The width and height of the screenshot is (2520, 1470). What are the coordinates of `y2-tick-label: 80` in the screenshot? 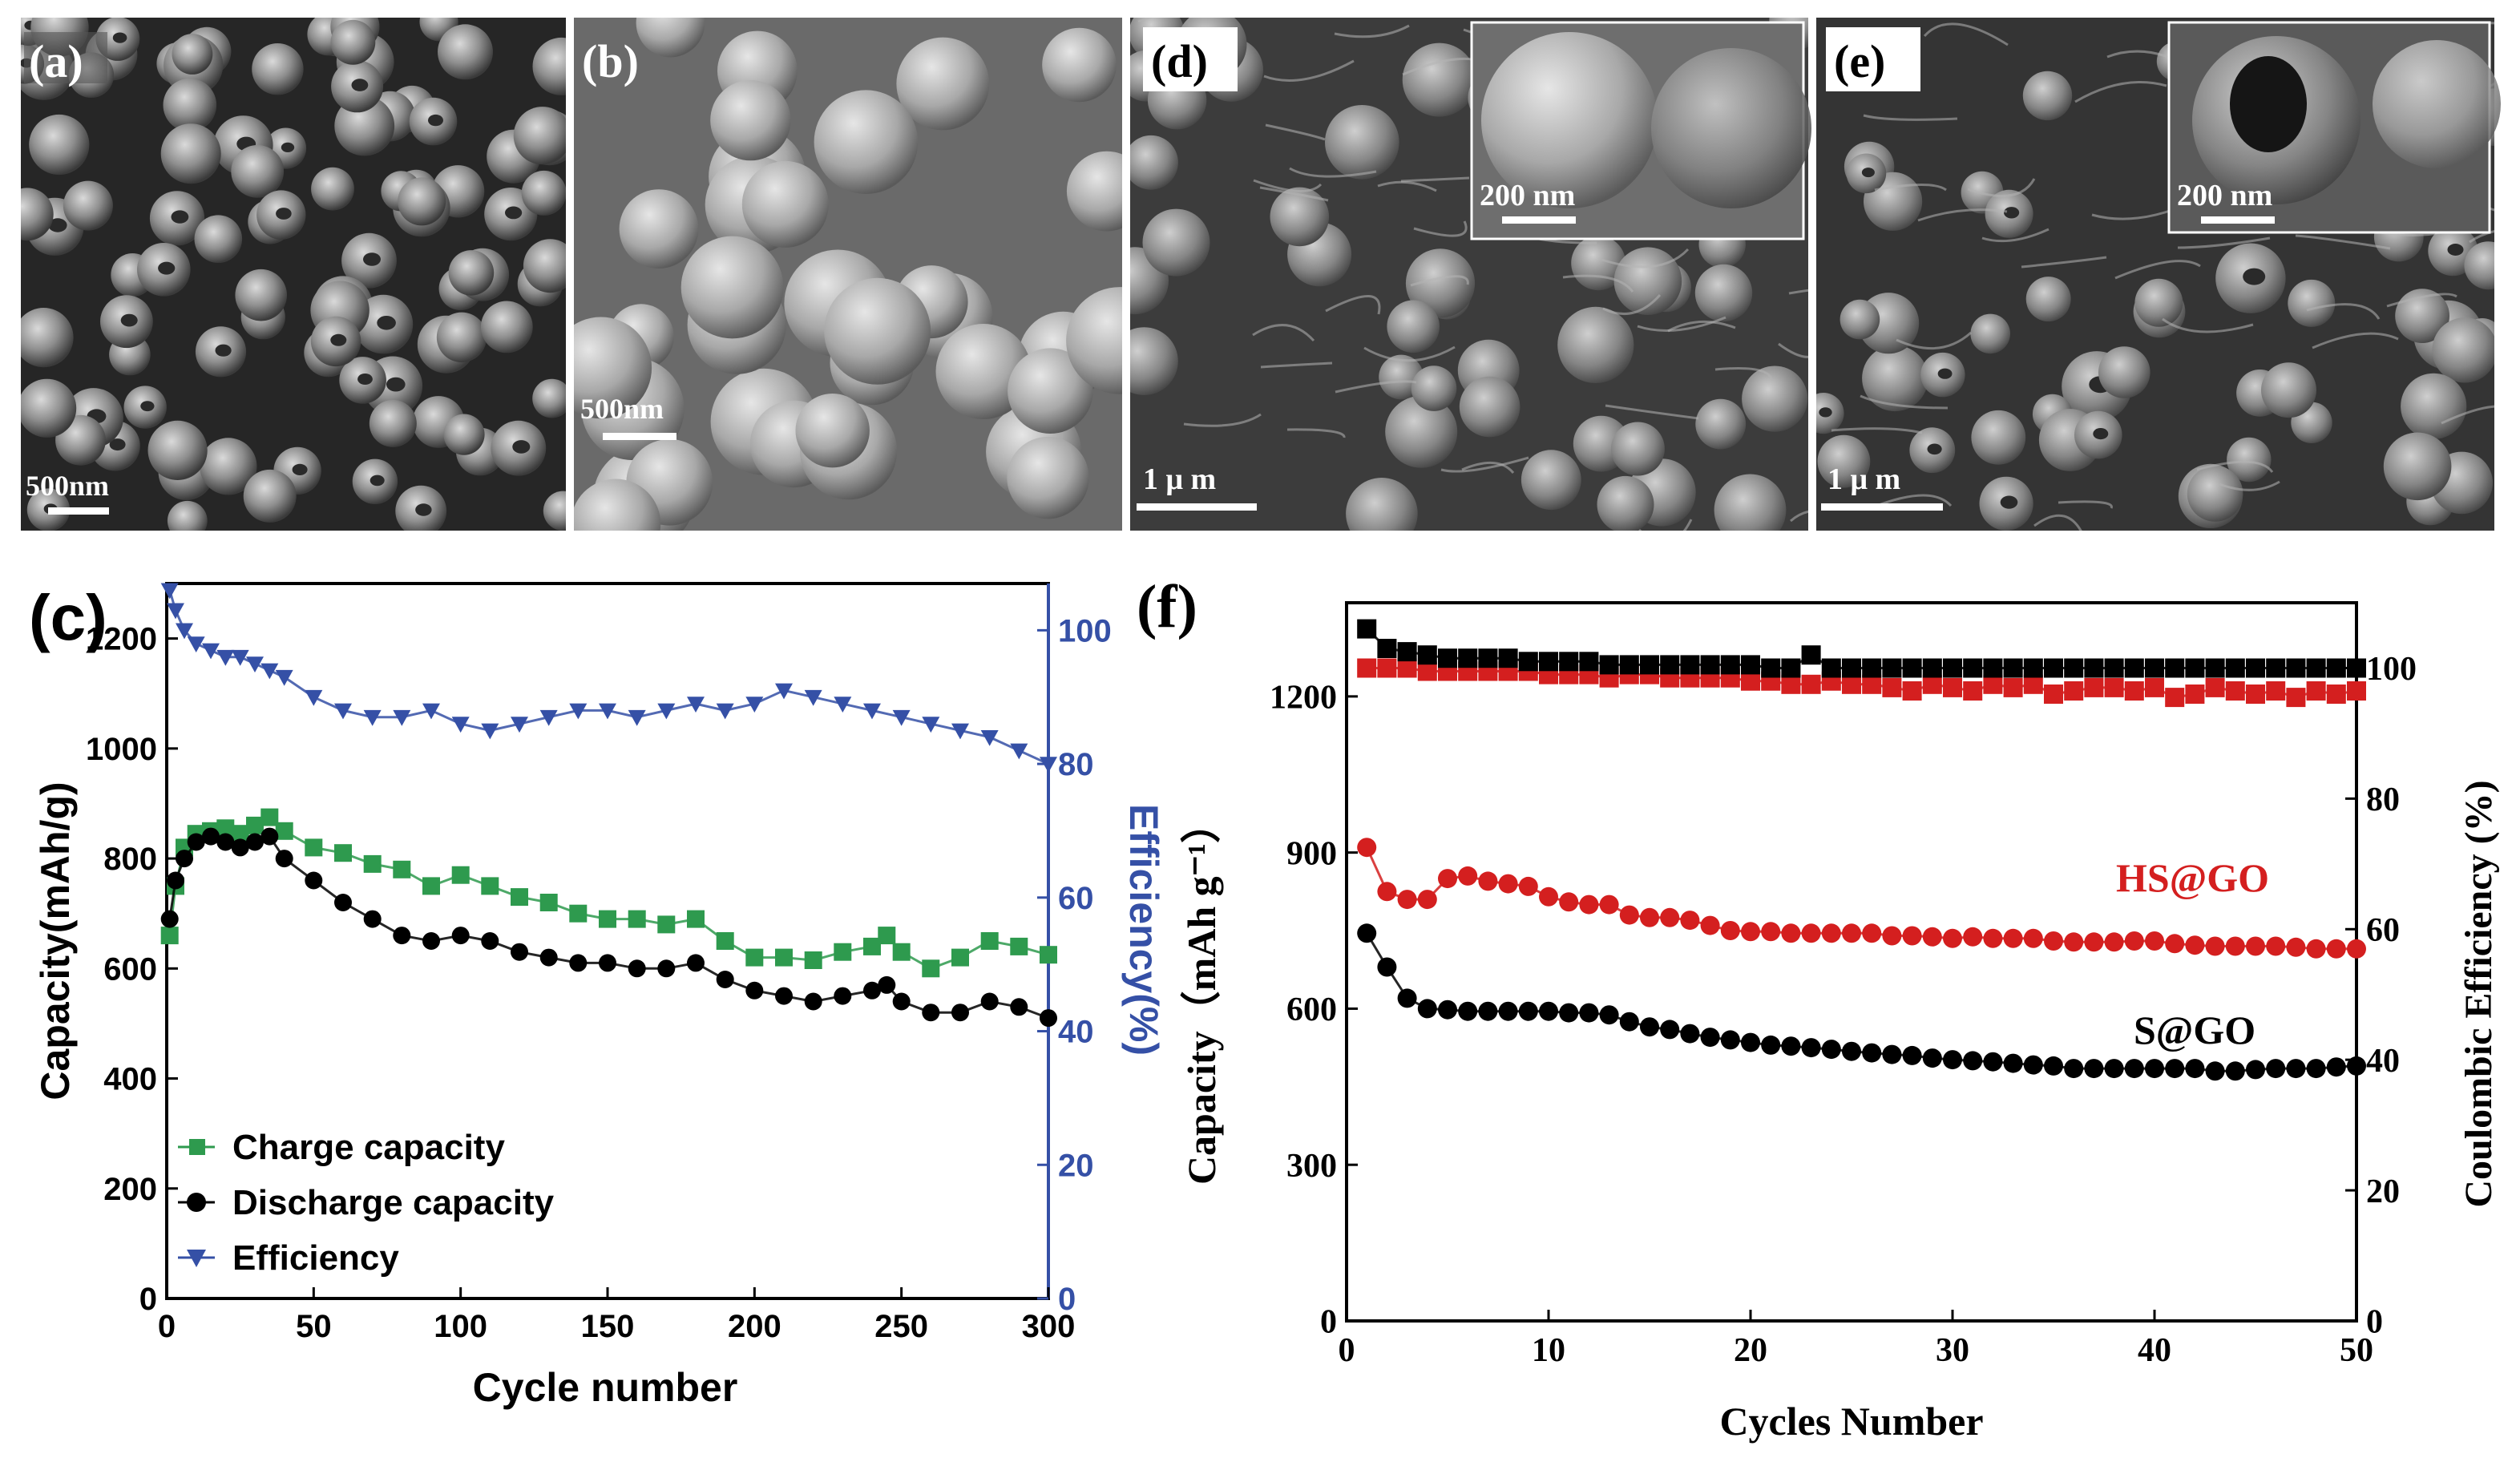 It's located at (1076, 764).